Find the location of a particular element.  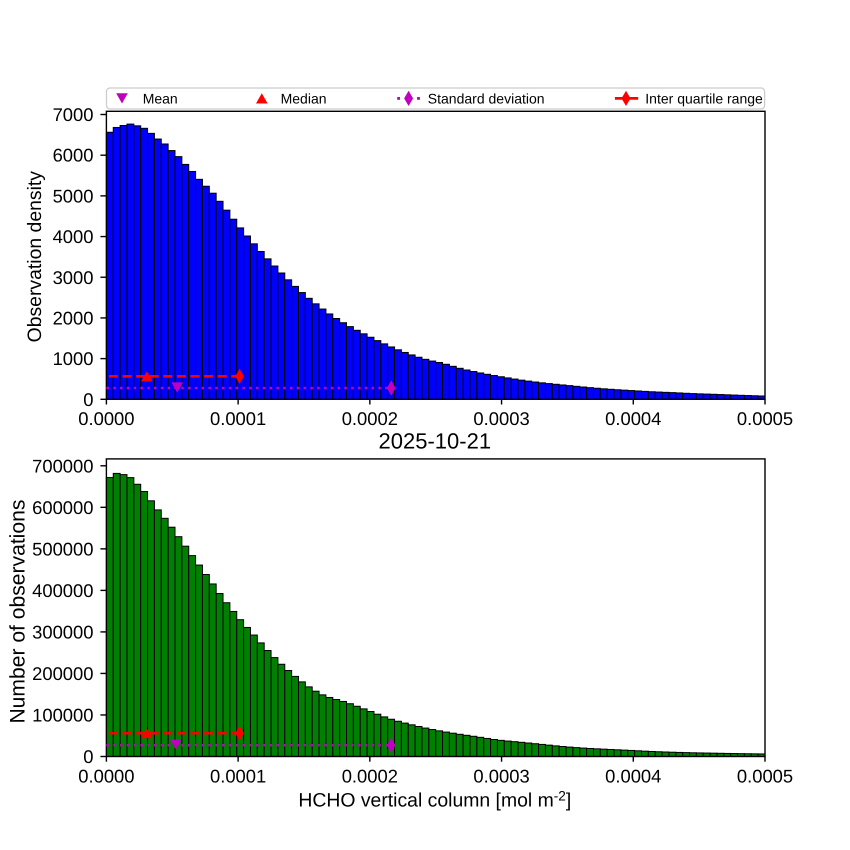

svg-text: 300000 is located at coordinates (62, 631).